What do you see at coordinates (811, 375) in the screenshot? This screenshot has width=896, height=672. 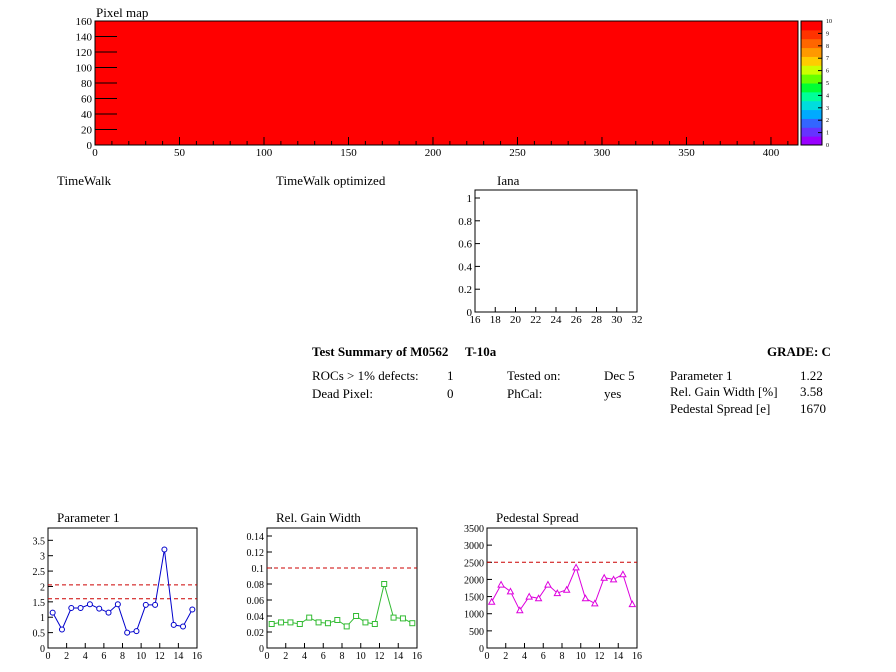 I see `parameter1-value: 1.22` at bounding box center [811, 375].